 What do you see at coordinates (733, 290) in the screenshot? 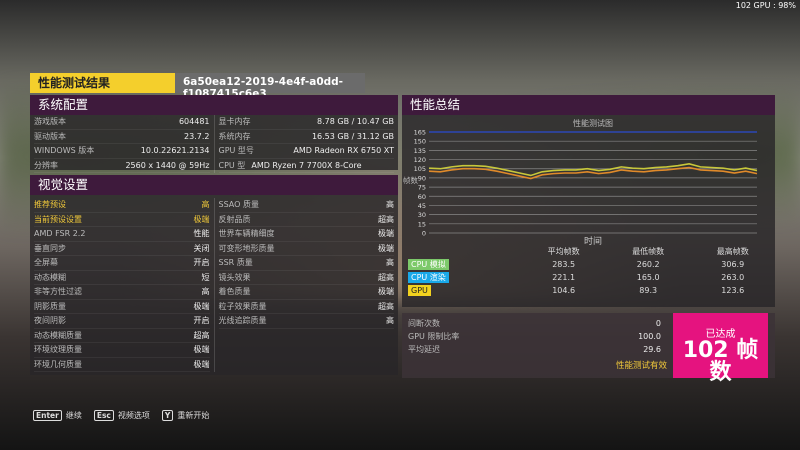
I see `fps-max: 123.6` at bounding box center [733, 290].